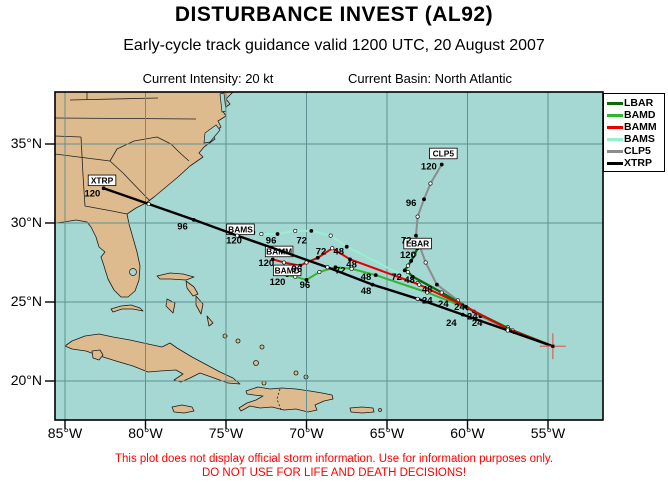 The image size is (668, 486). Describe the element at coordinates (459, 307) in the screenshot. I see `hour-label-bamd-24: 24` at that location.